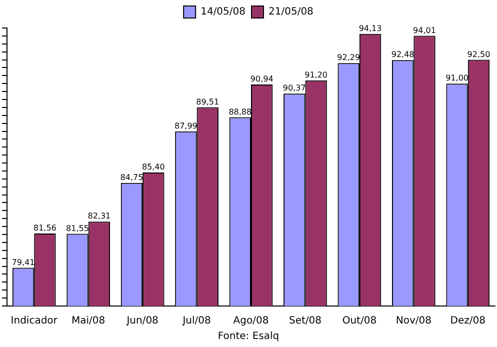 The height and width of the screenshot is (347, 497). What do you see at coordinates (414, 321) in the screenshot?
I see `x-tick-label: Nov/08` at bounding box center [414, 321].